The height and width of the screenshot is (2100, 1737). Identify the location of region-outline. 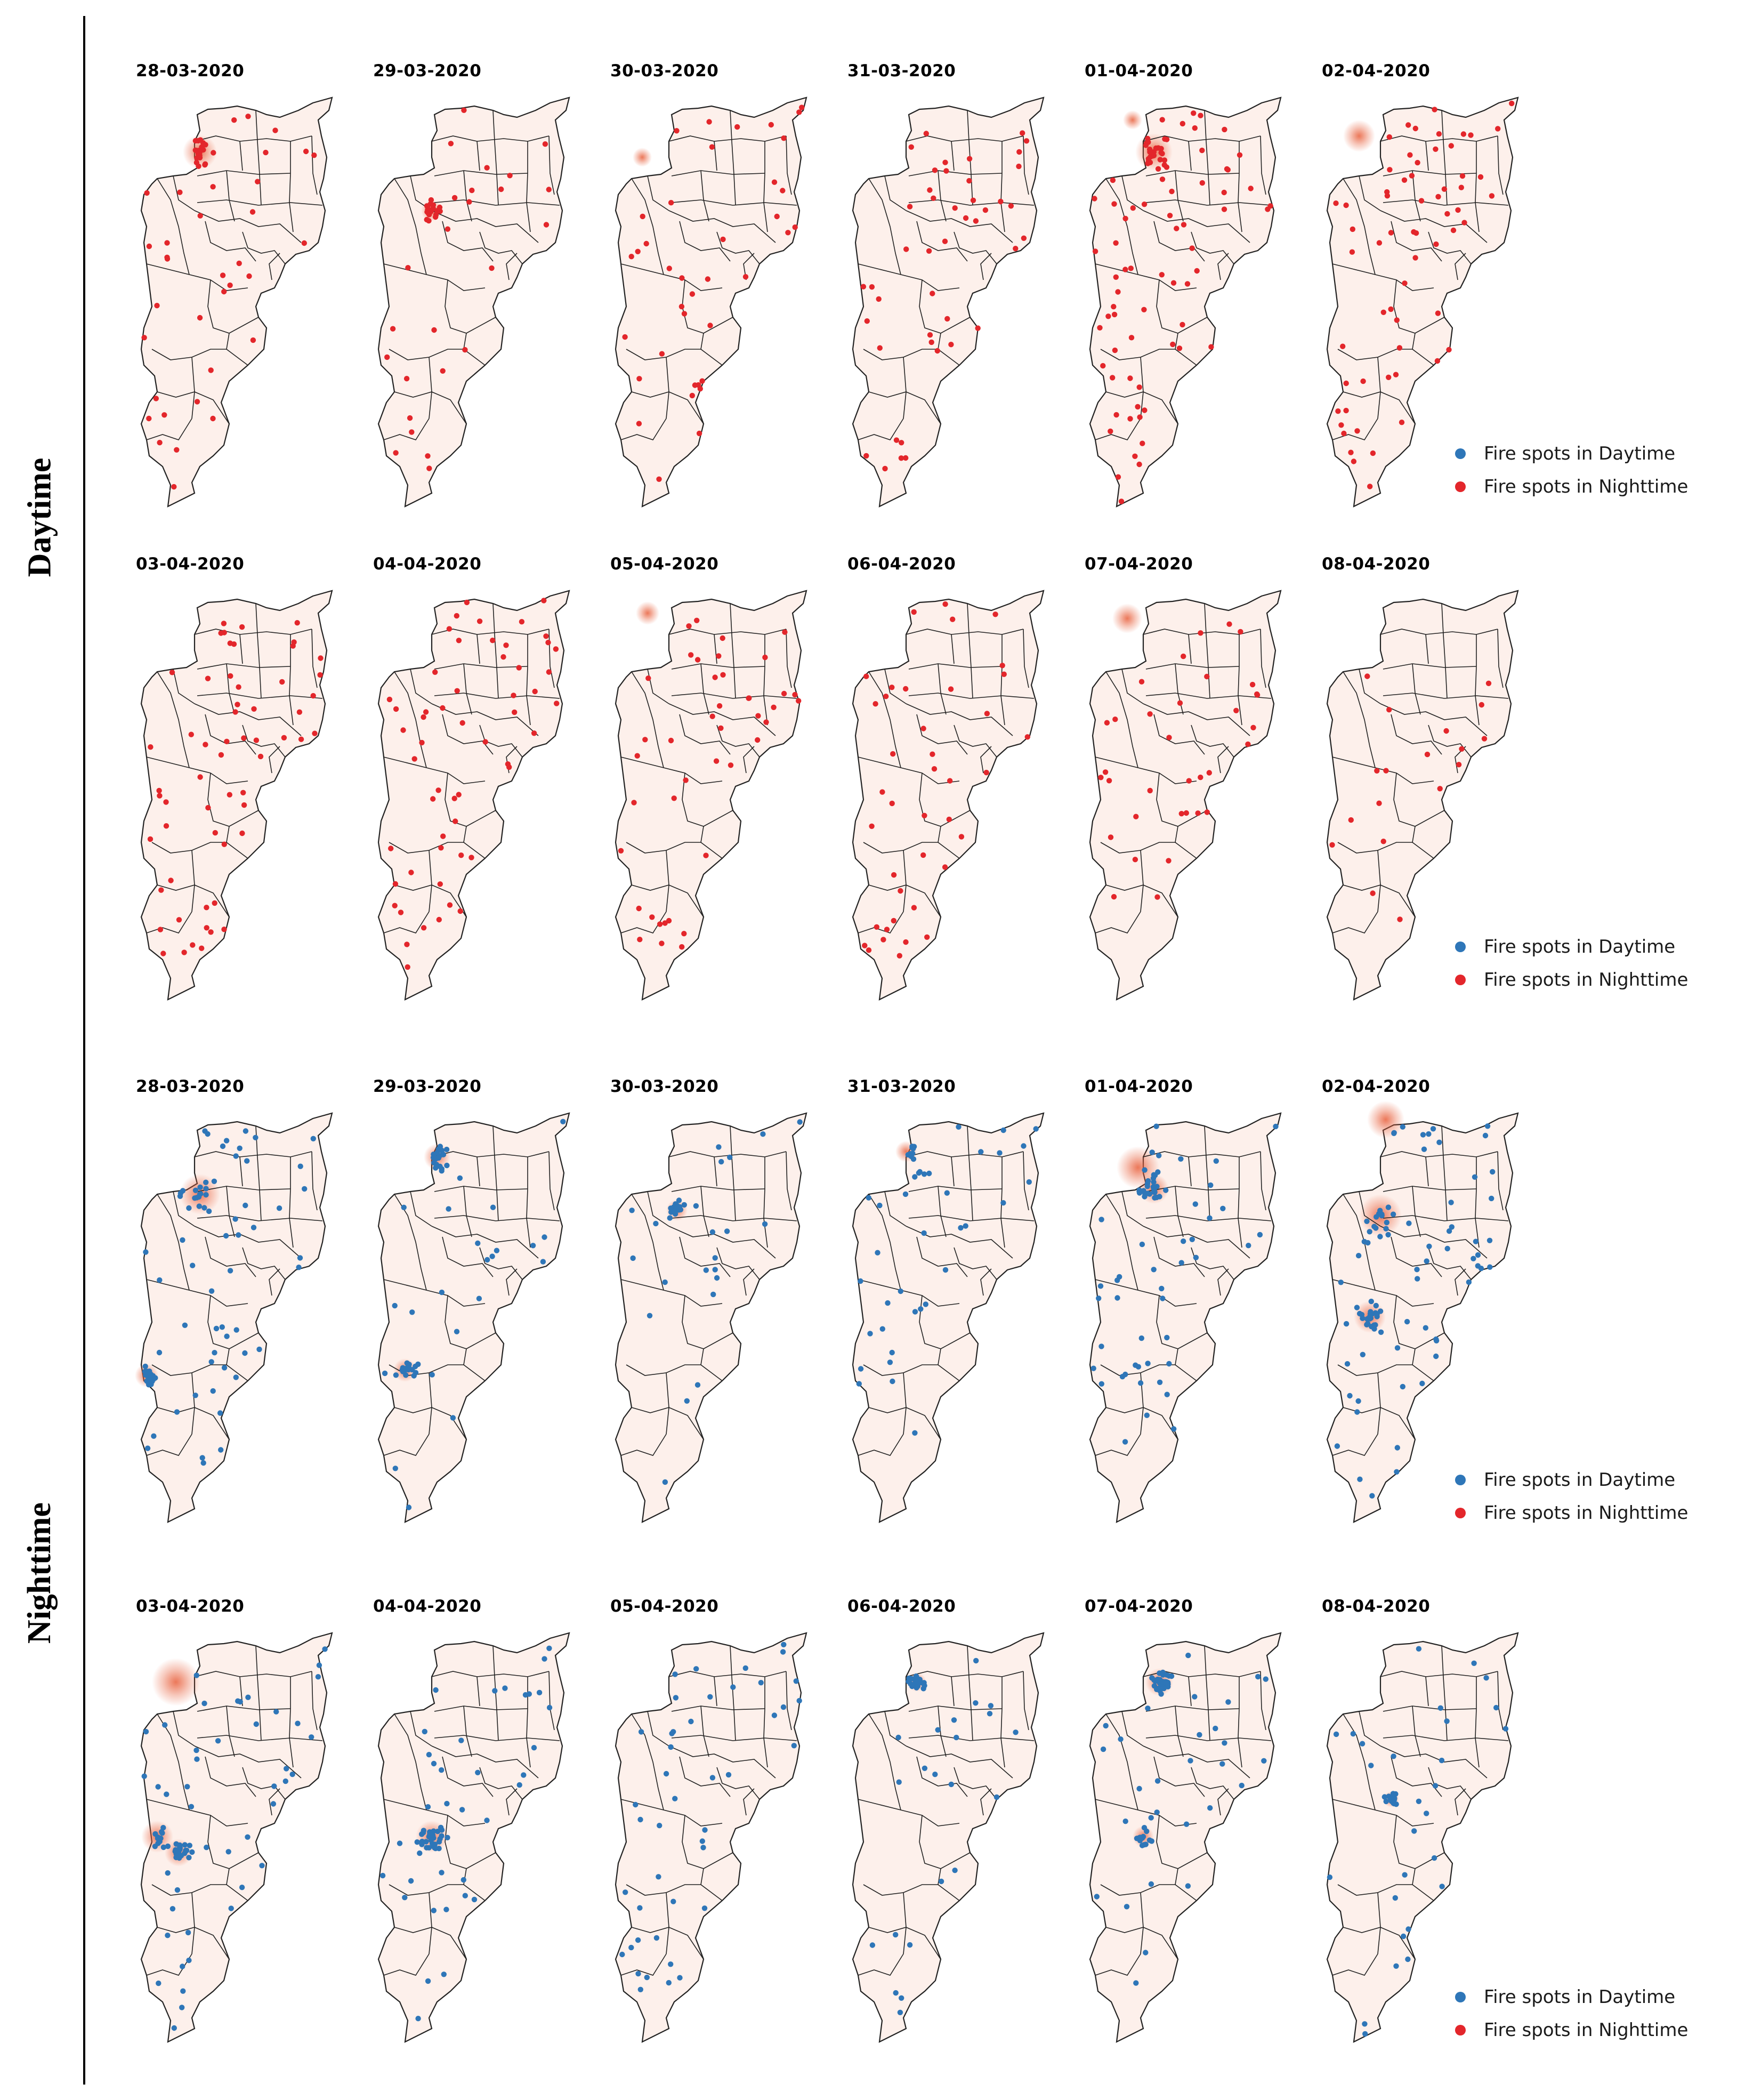
(948, 302).